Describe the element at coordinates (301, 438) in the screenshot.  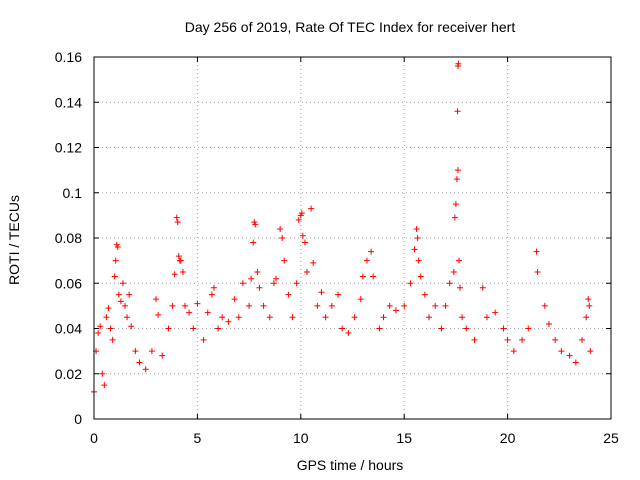
I see `x-tick-label: 10` at that location.